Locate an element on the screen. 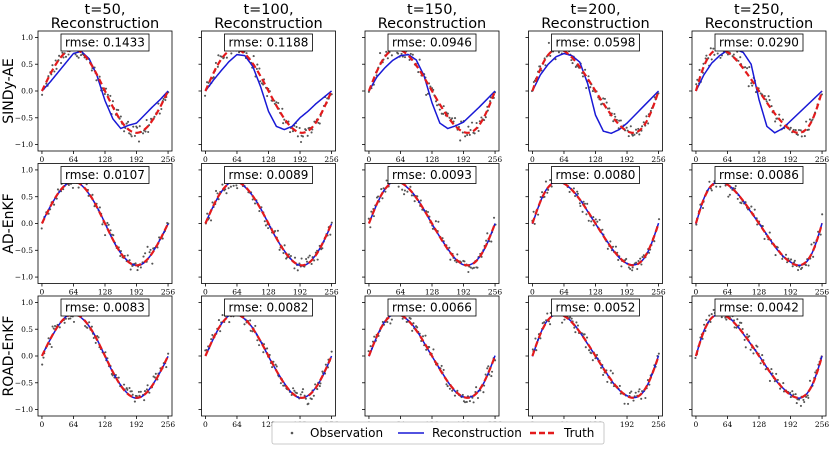 This screenshot has height=454, width=830. observation-points is located at coordinates (759, 89).